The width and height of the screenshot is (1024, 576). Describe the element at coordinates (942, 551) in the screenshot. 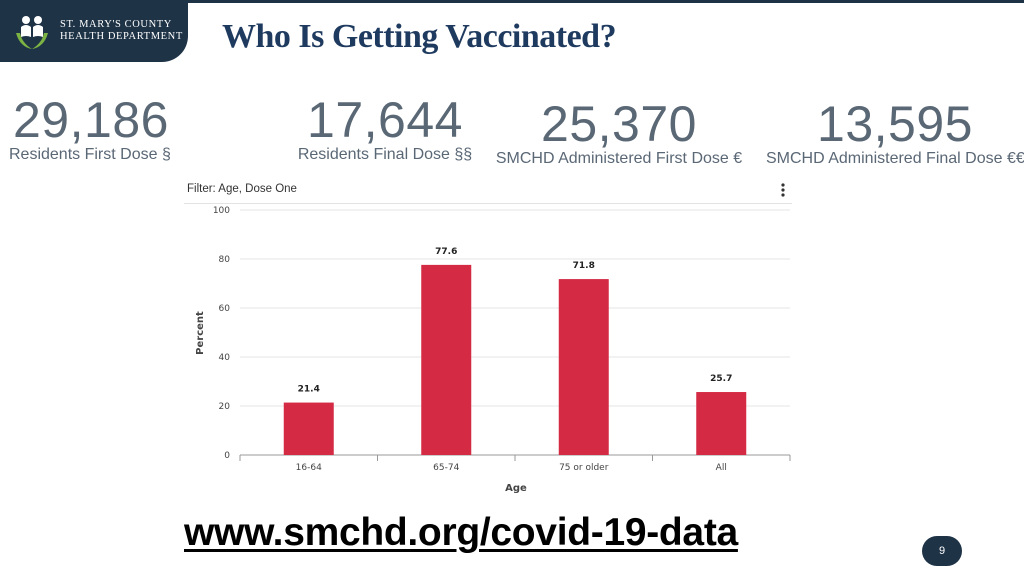

I see `page-number-badge: 9` at that location.